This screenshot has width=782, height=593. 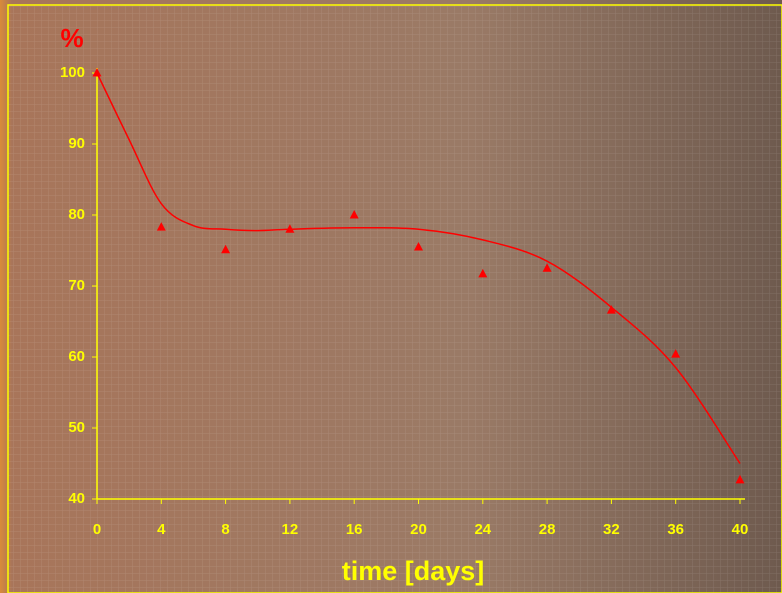 I want to click on y-tick-label: 90, so click(x=76, y=143).